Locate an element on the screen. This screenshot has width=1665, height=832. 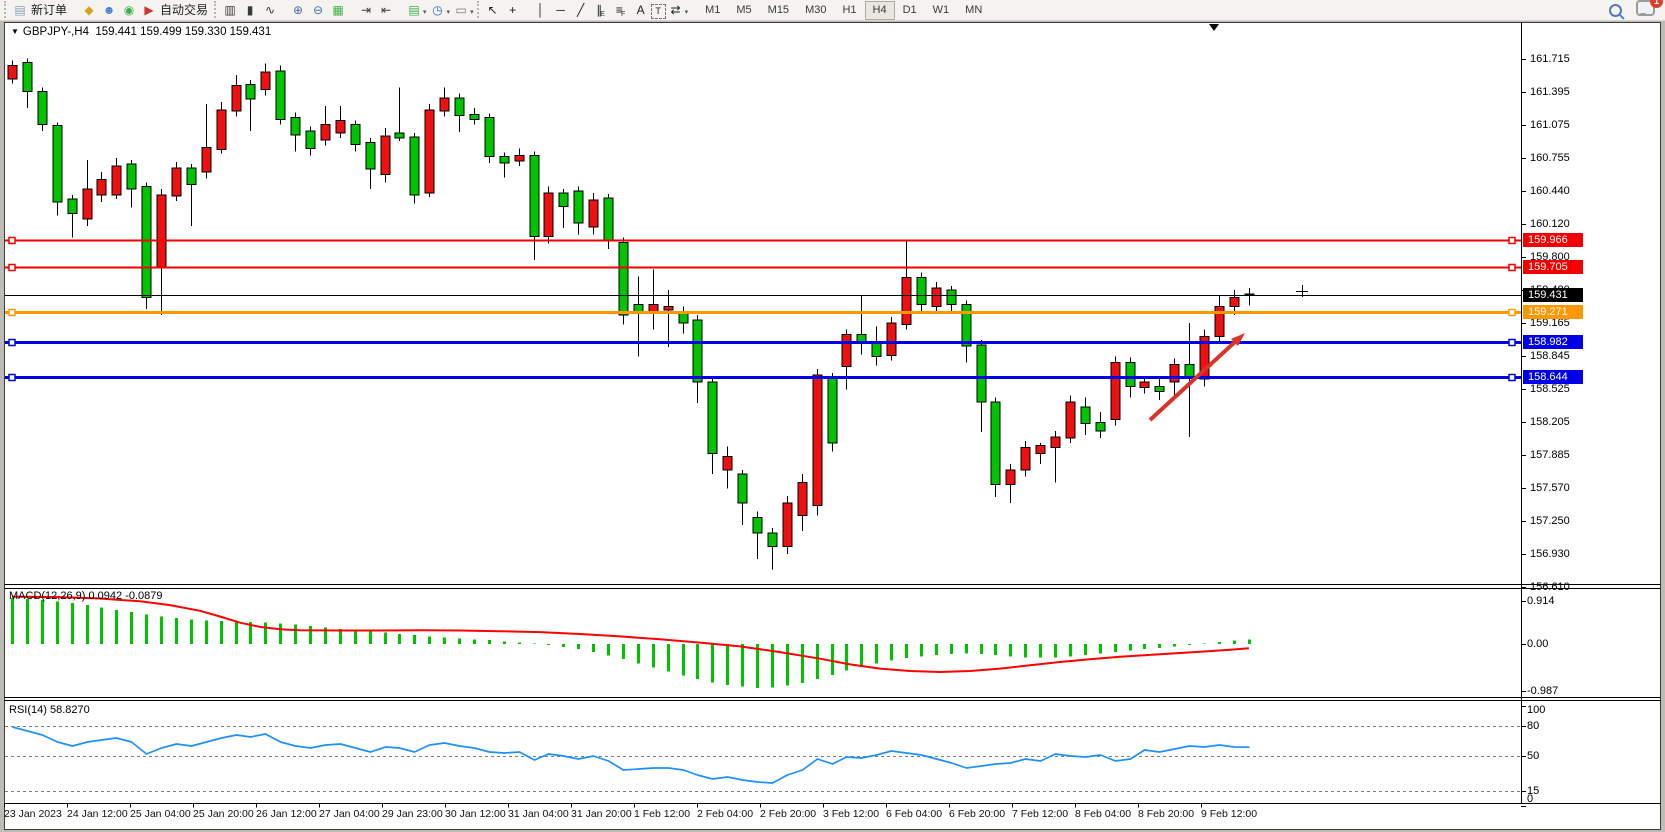
timeframe-h4: H4 is located at coordinates (879, 10).